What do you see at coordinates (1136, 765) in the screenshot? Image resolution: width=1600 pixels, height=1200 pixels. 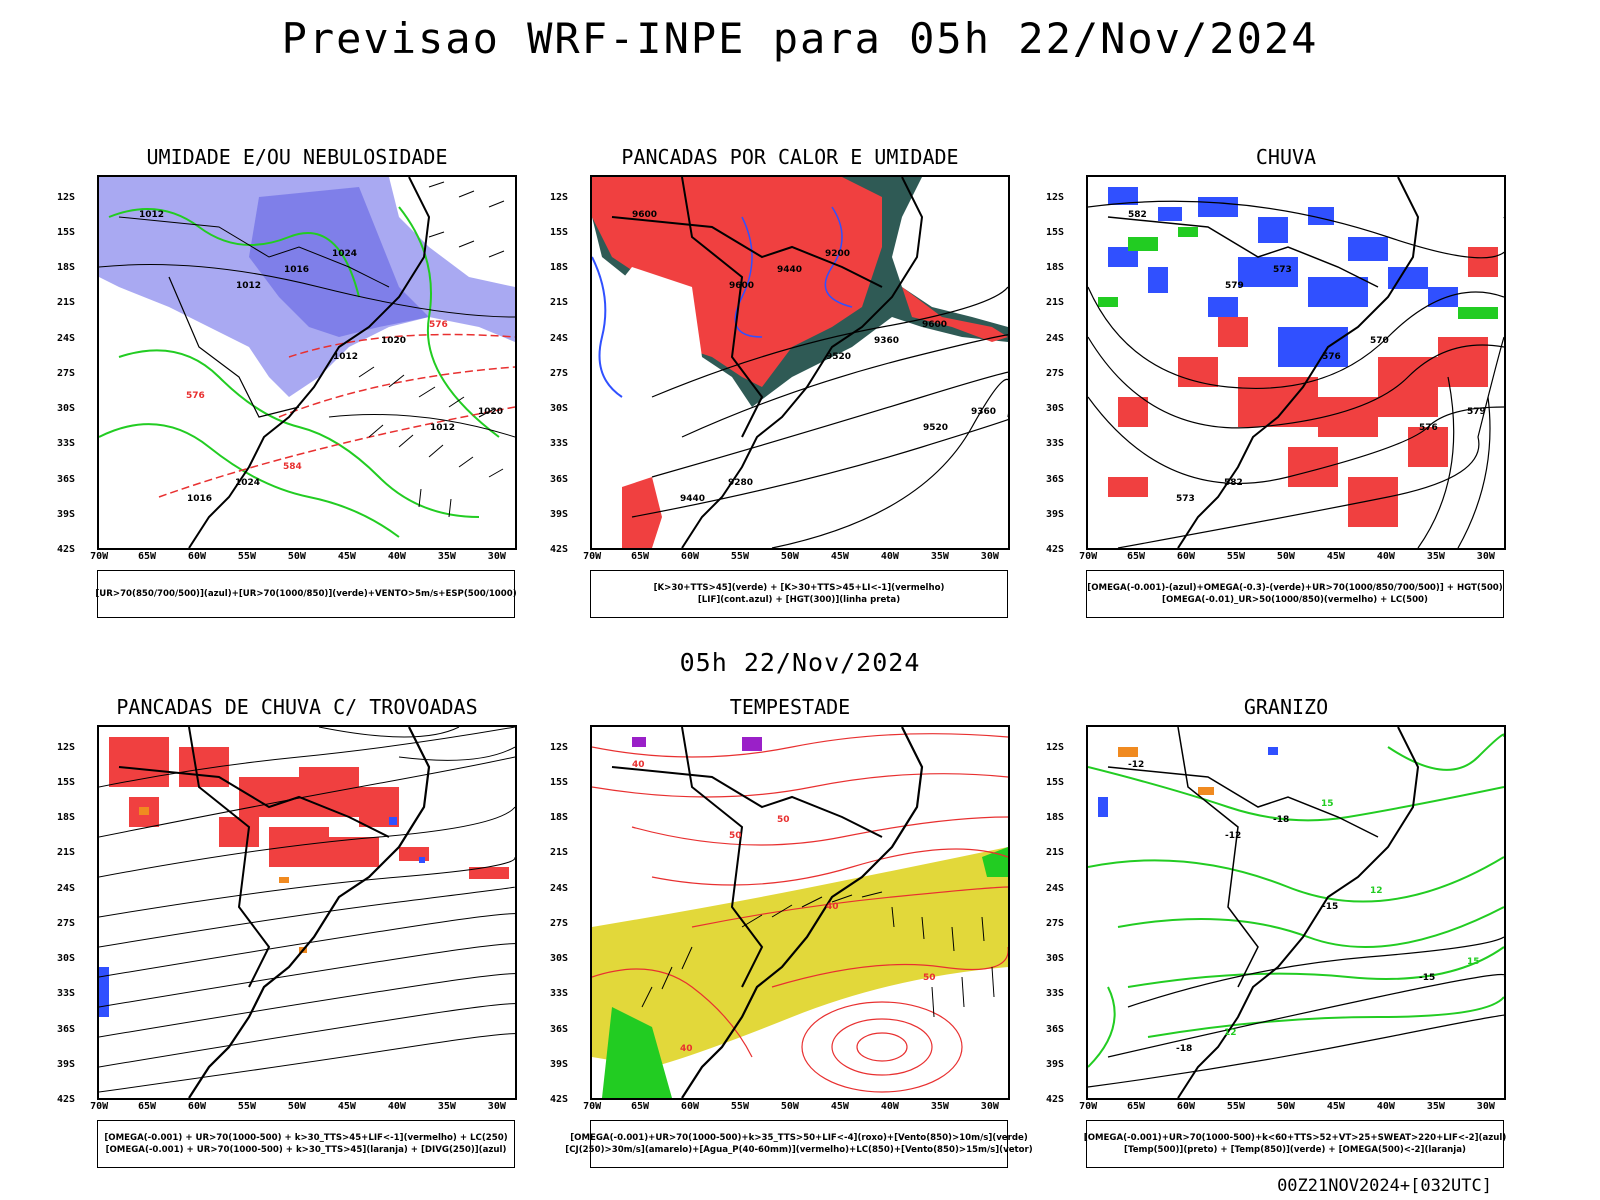 I see `contour-label: -12` at bounding box center [1136, 765].